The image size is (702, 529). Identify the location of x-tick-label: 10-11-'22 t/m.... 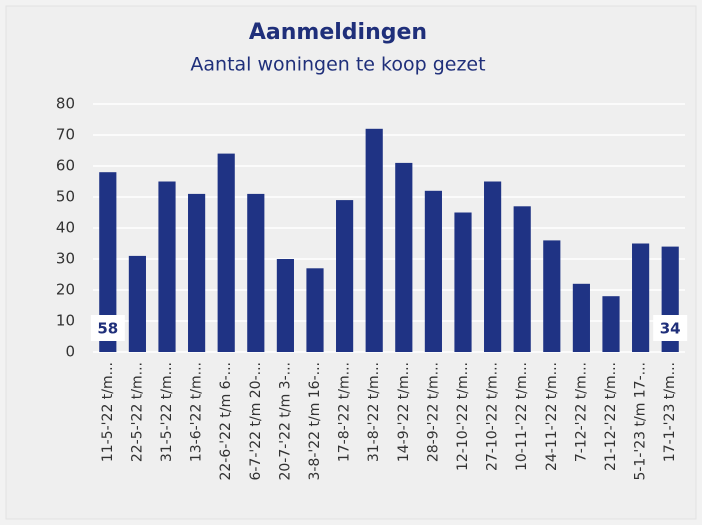
(522, 416).